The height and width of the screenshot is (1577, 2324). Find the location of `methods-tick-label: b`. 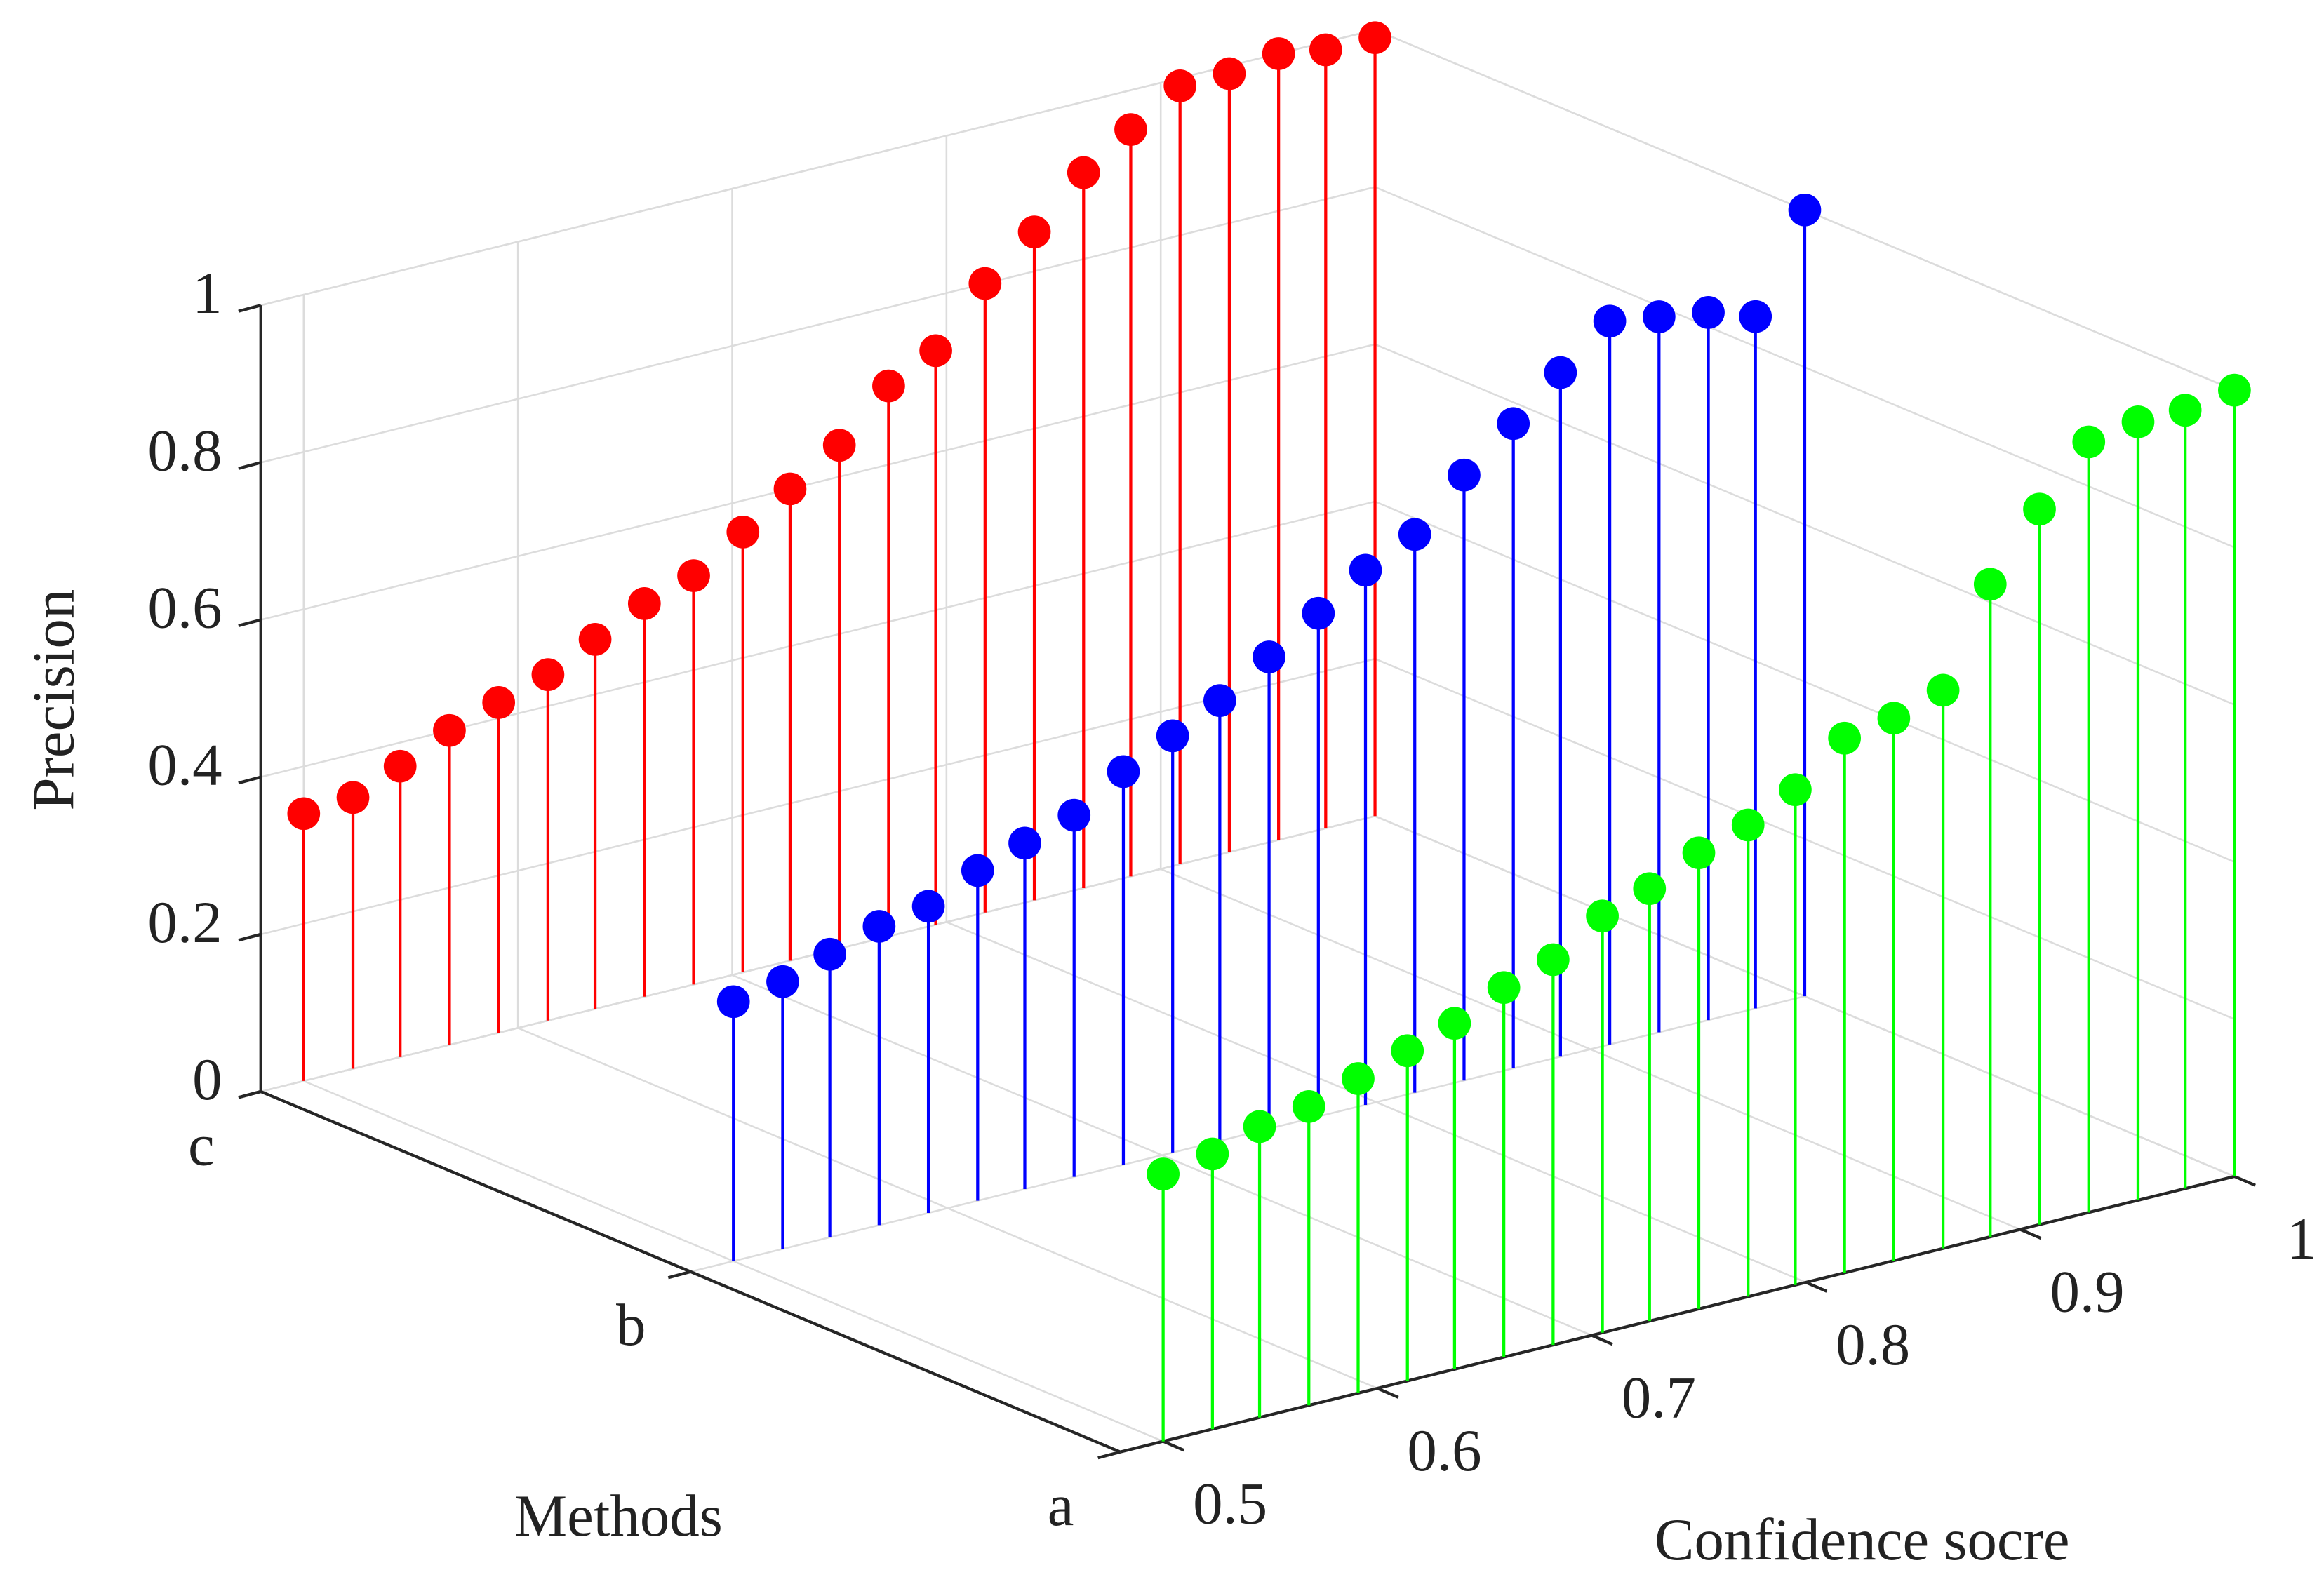

methods-tick-label: b is located at coordinates (631, 1325).